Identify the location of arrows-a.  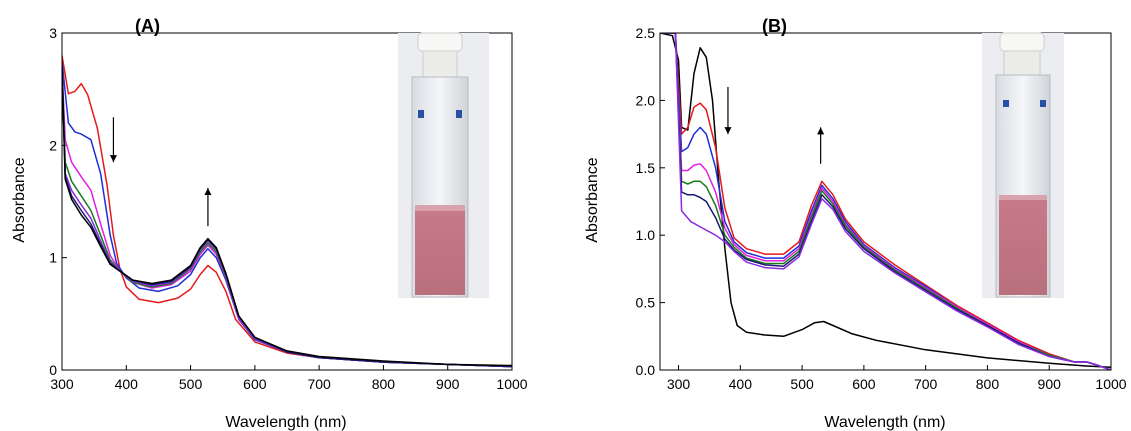
(160, 172).